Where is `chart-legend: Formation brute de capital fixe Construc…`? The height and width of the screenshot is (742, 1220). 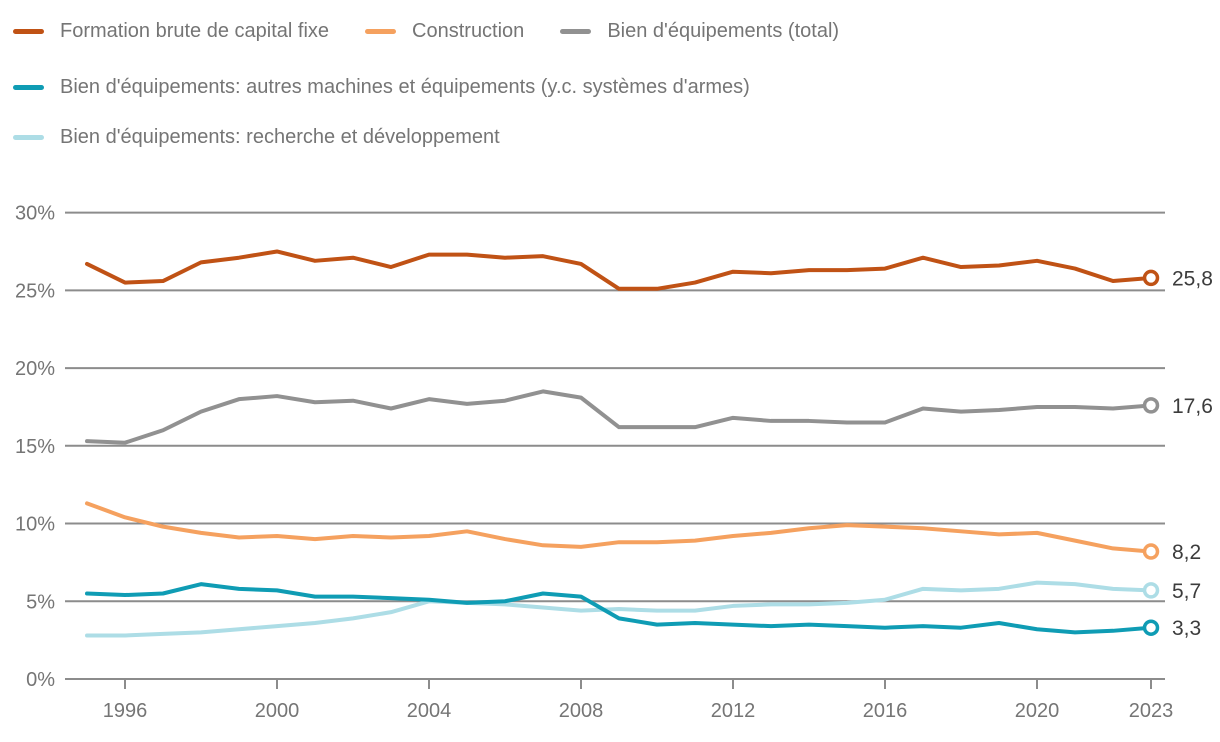 chart-legend: Formation brute de capital fixe Construc… is located at coordinates (444, 84).